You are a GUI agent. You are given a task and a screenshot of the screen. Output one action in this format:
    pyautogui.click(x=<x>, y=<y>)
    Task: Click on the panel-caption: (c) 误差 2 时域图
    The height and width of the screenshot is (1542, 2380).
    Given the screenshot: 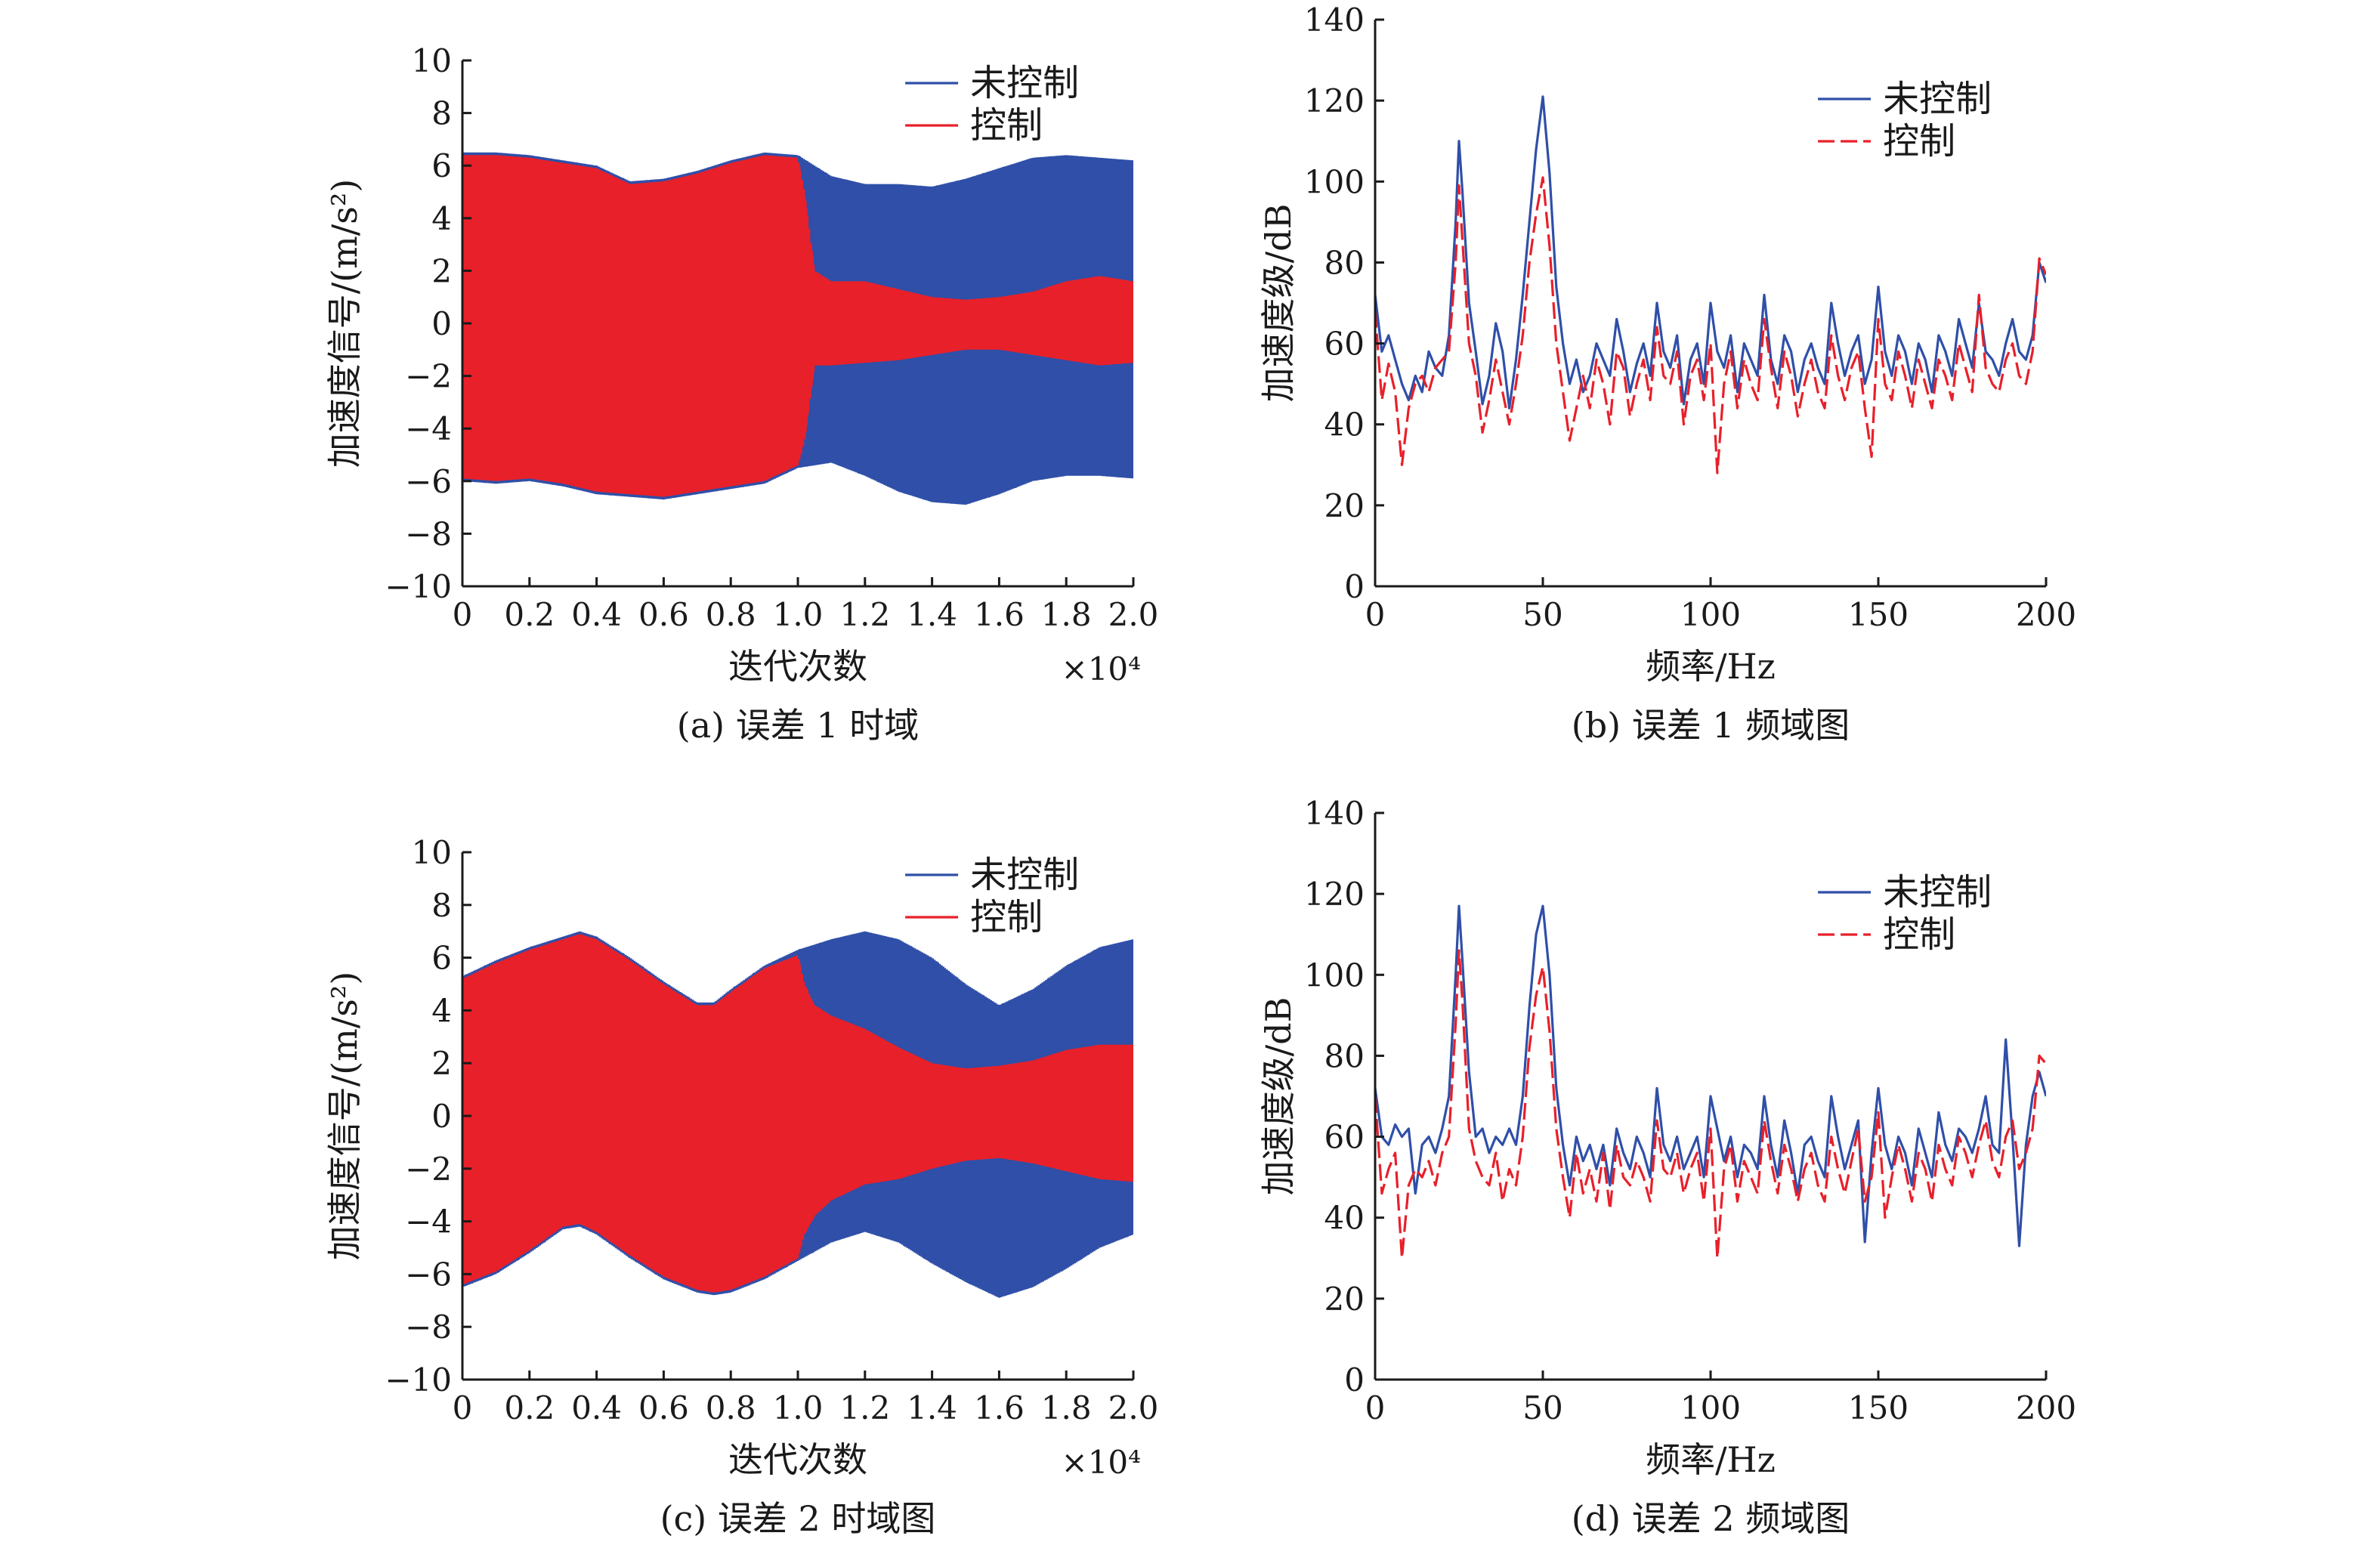 What is the action you would take?
    pyautogui.click(x=798, y=1518)
    